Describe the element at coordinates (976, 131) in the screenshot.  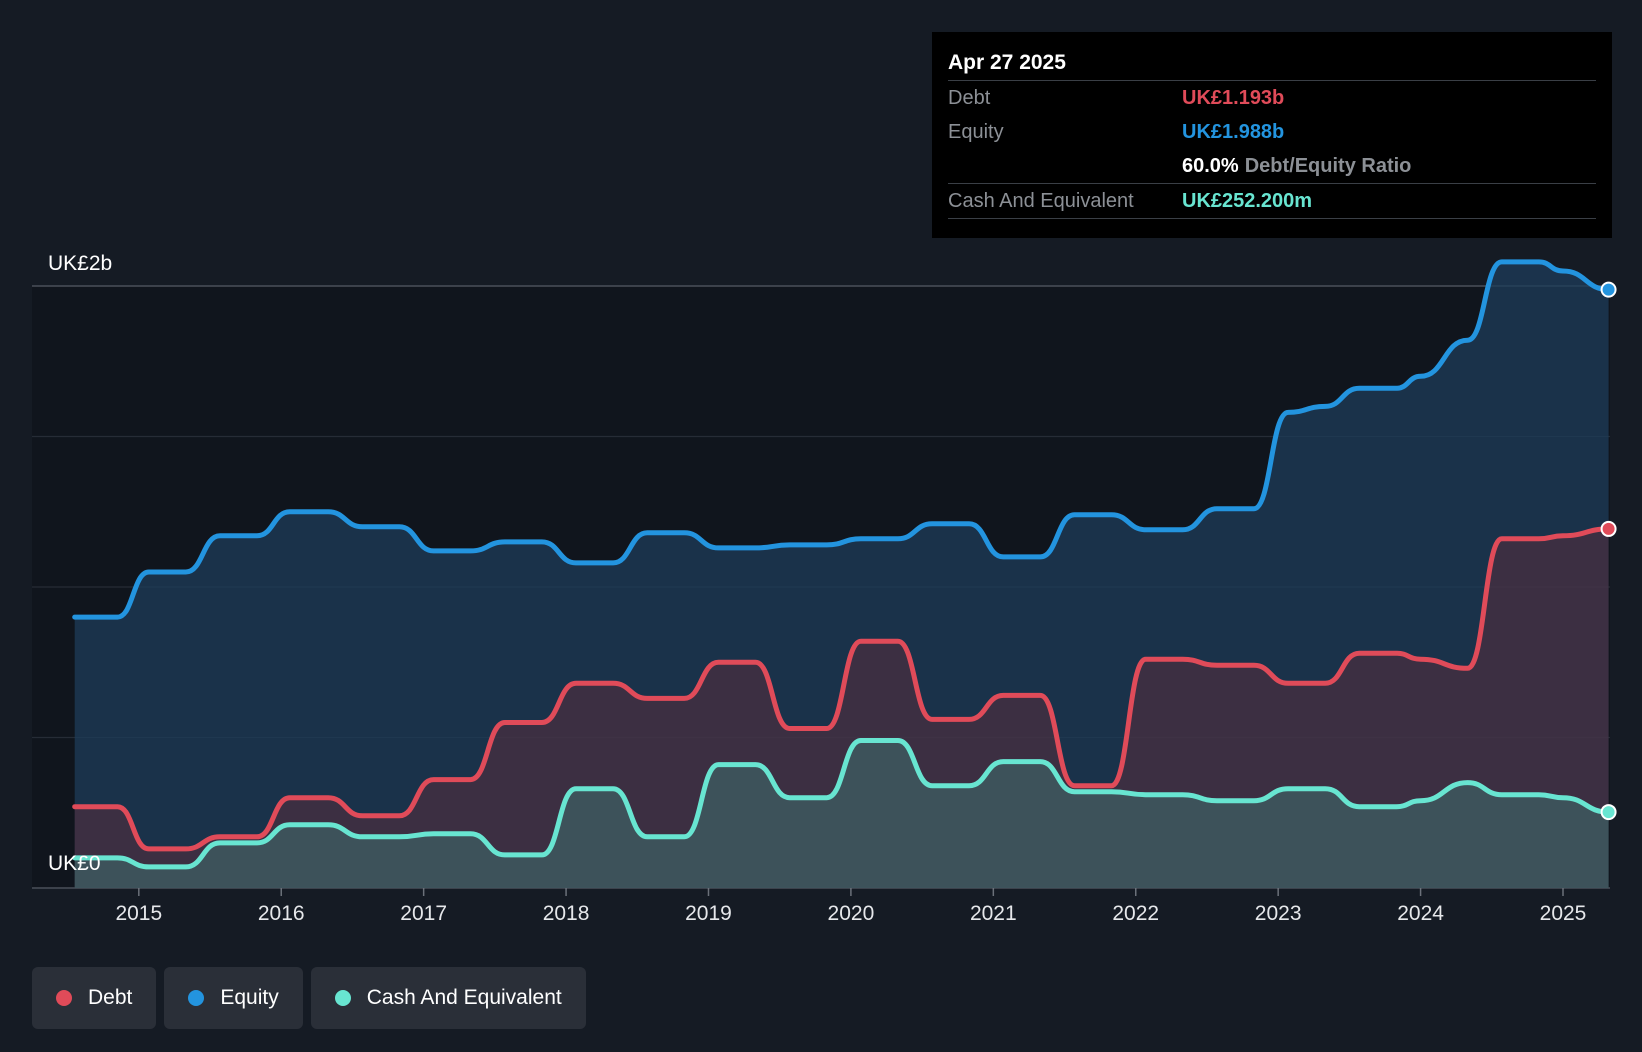
I see `tooltip-equity-label: Equity` at that location.